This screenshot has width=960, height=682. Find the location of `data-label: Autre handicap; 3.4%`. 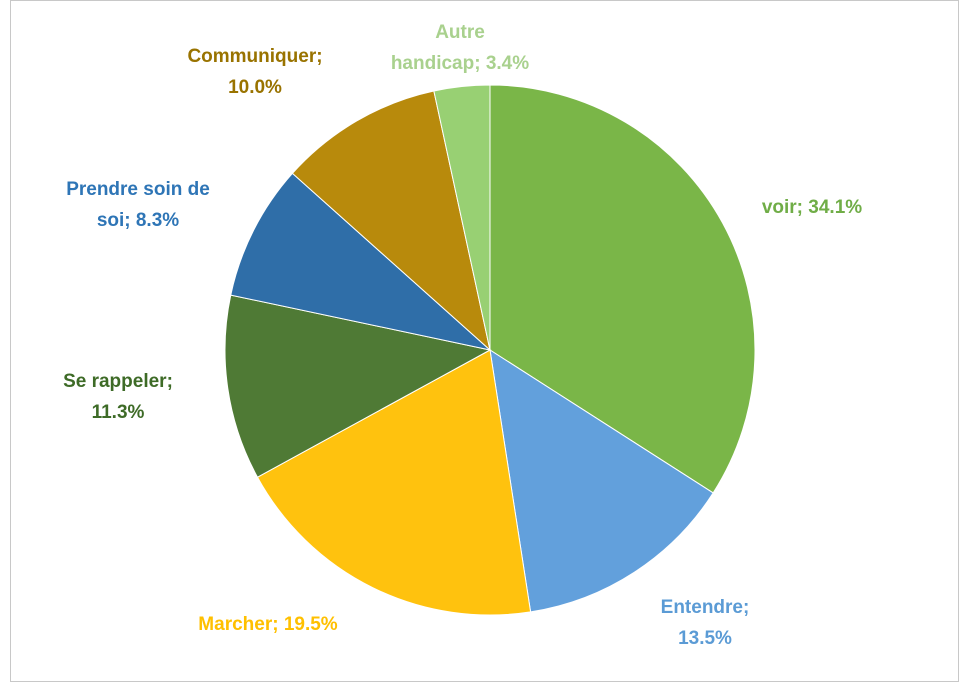

data-label: Autre handicap; 3.4% is located at coordinates (460, 48).